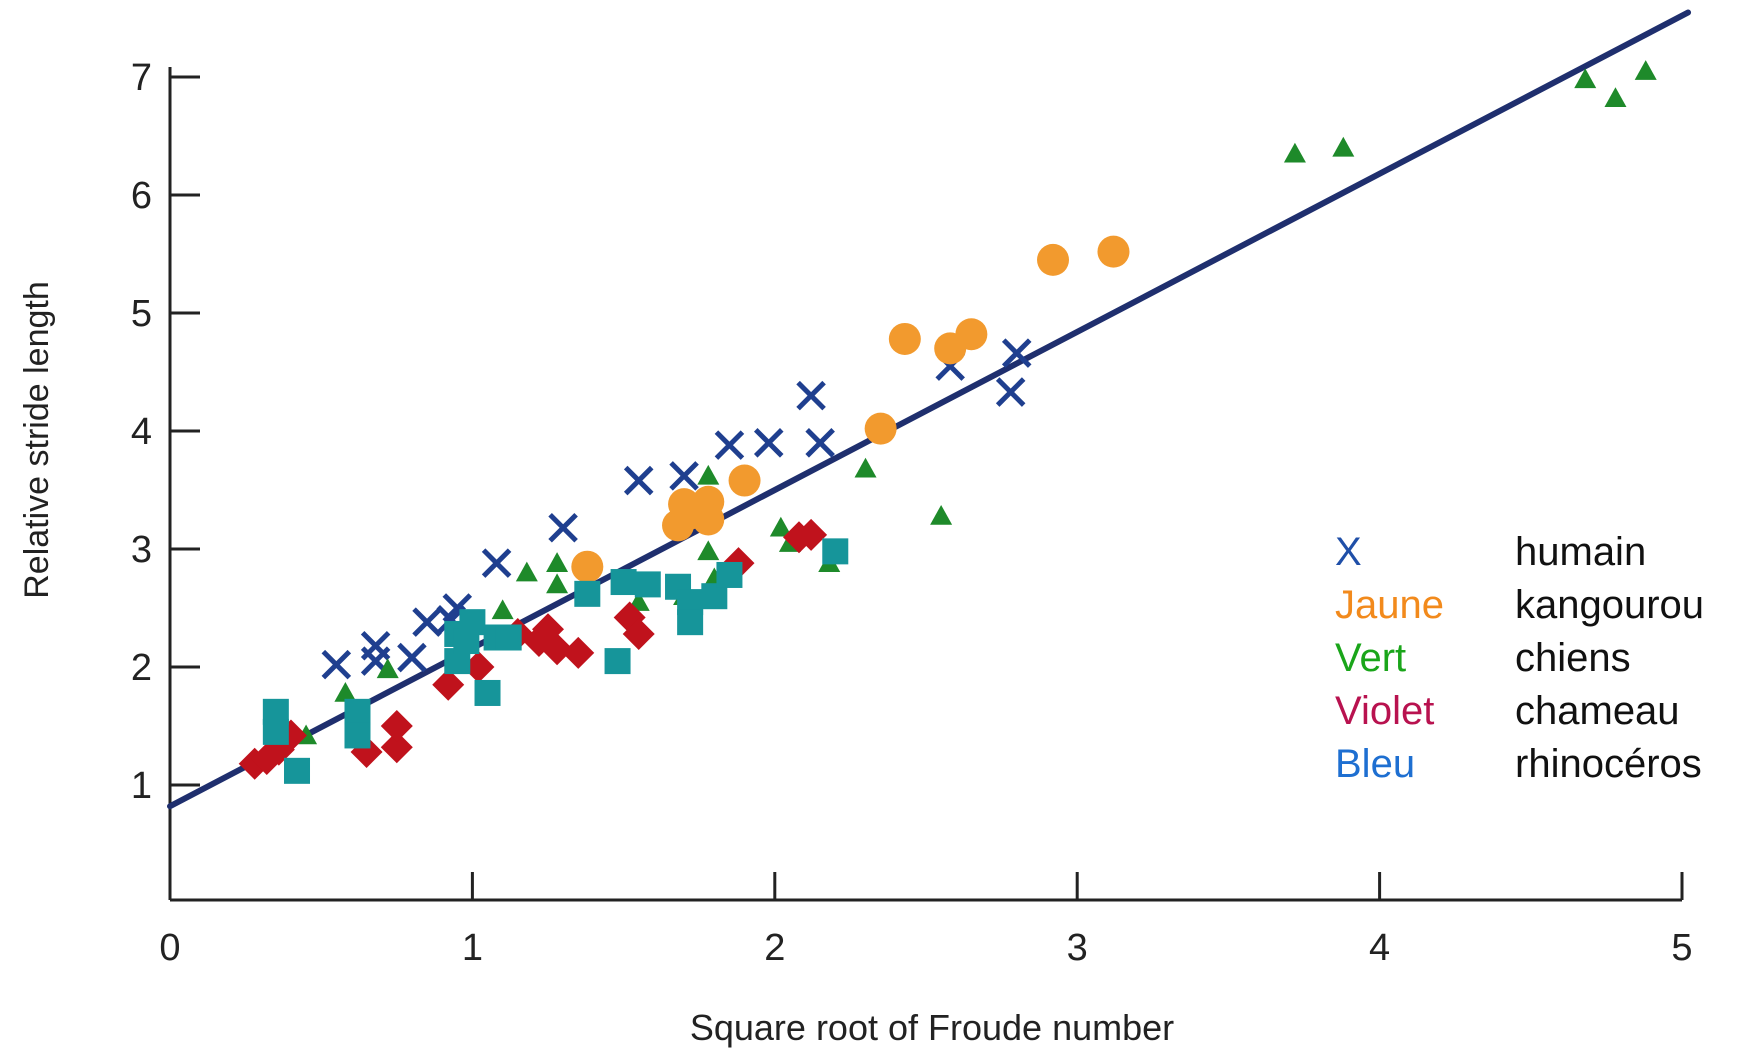  I want to click on legend-key: Violet, so click(1384, 711).